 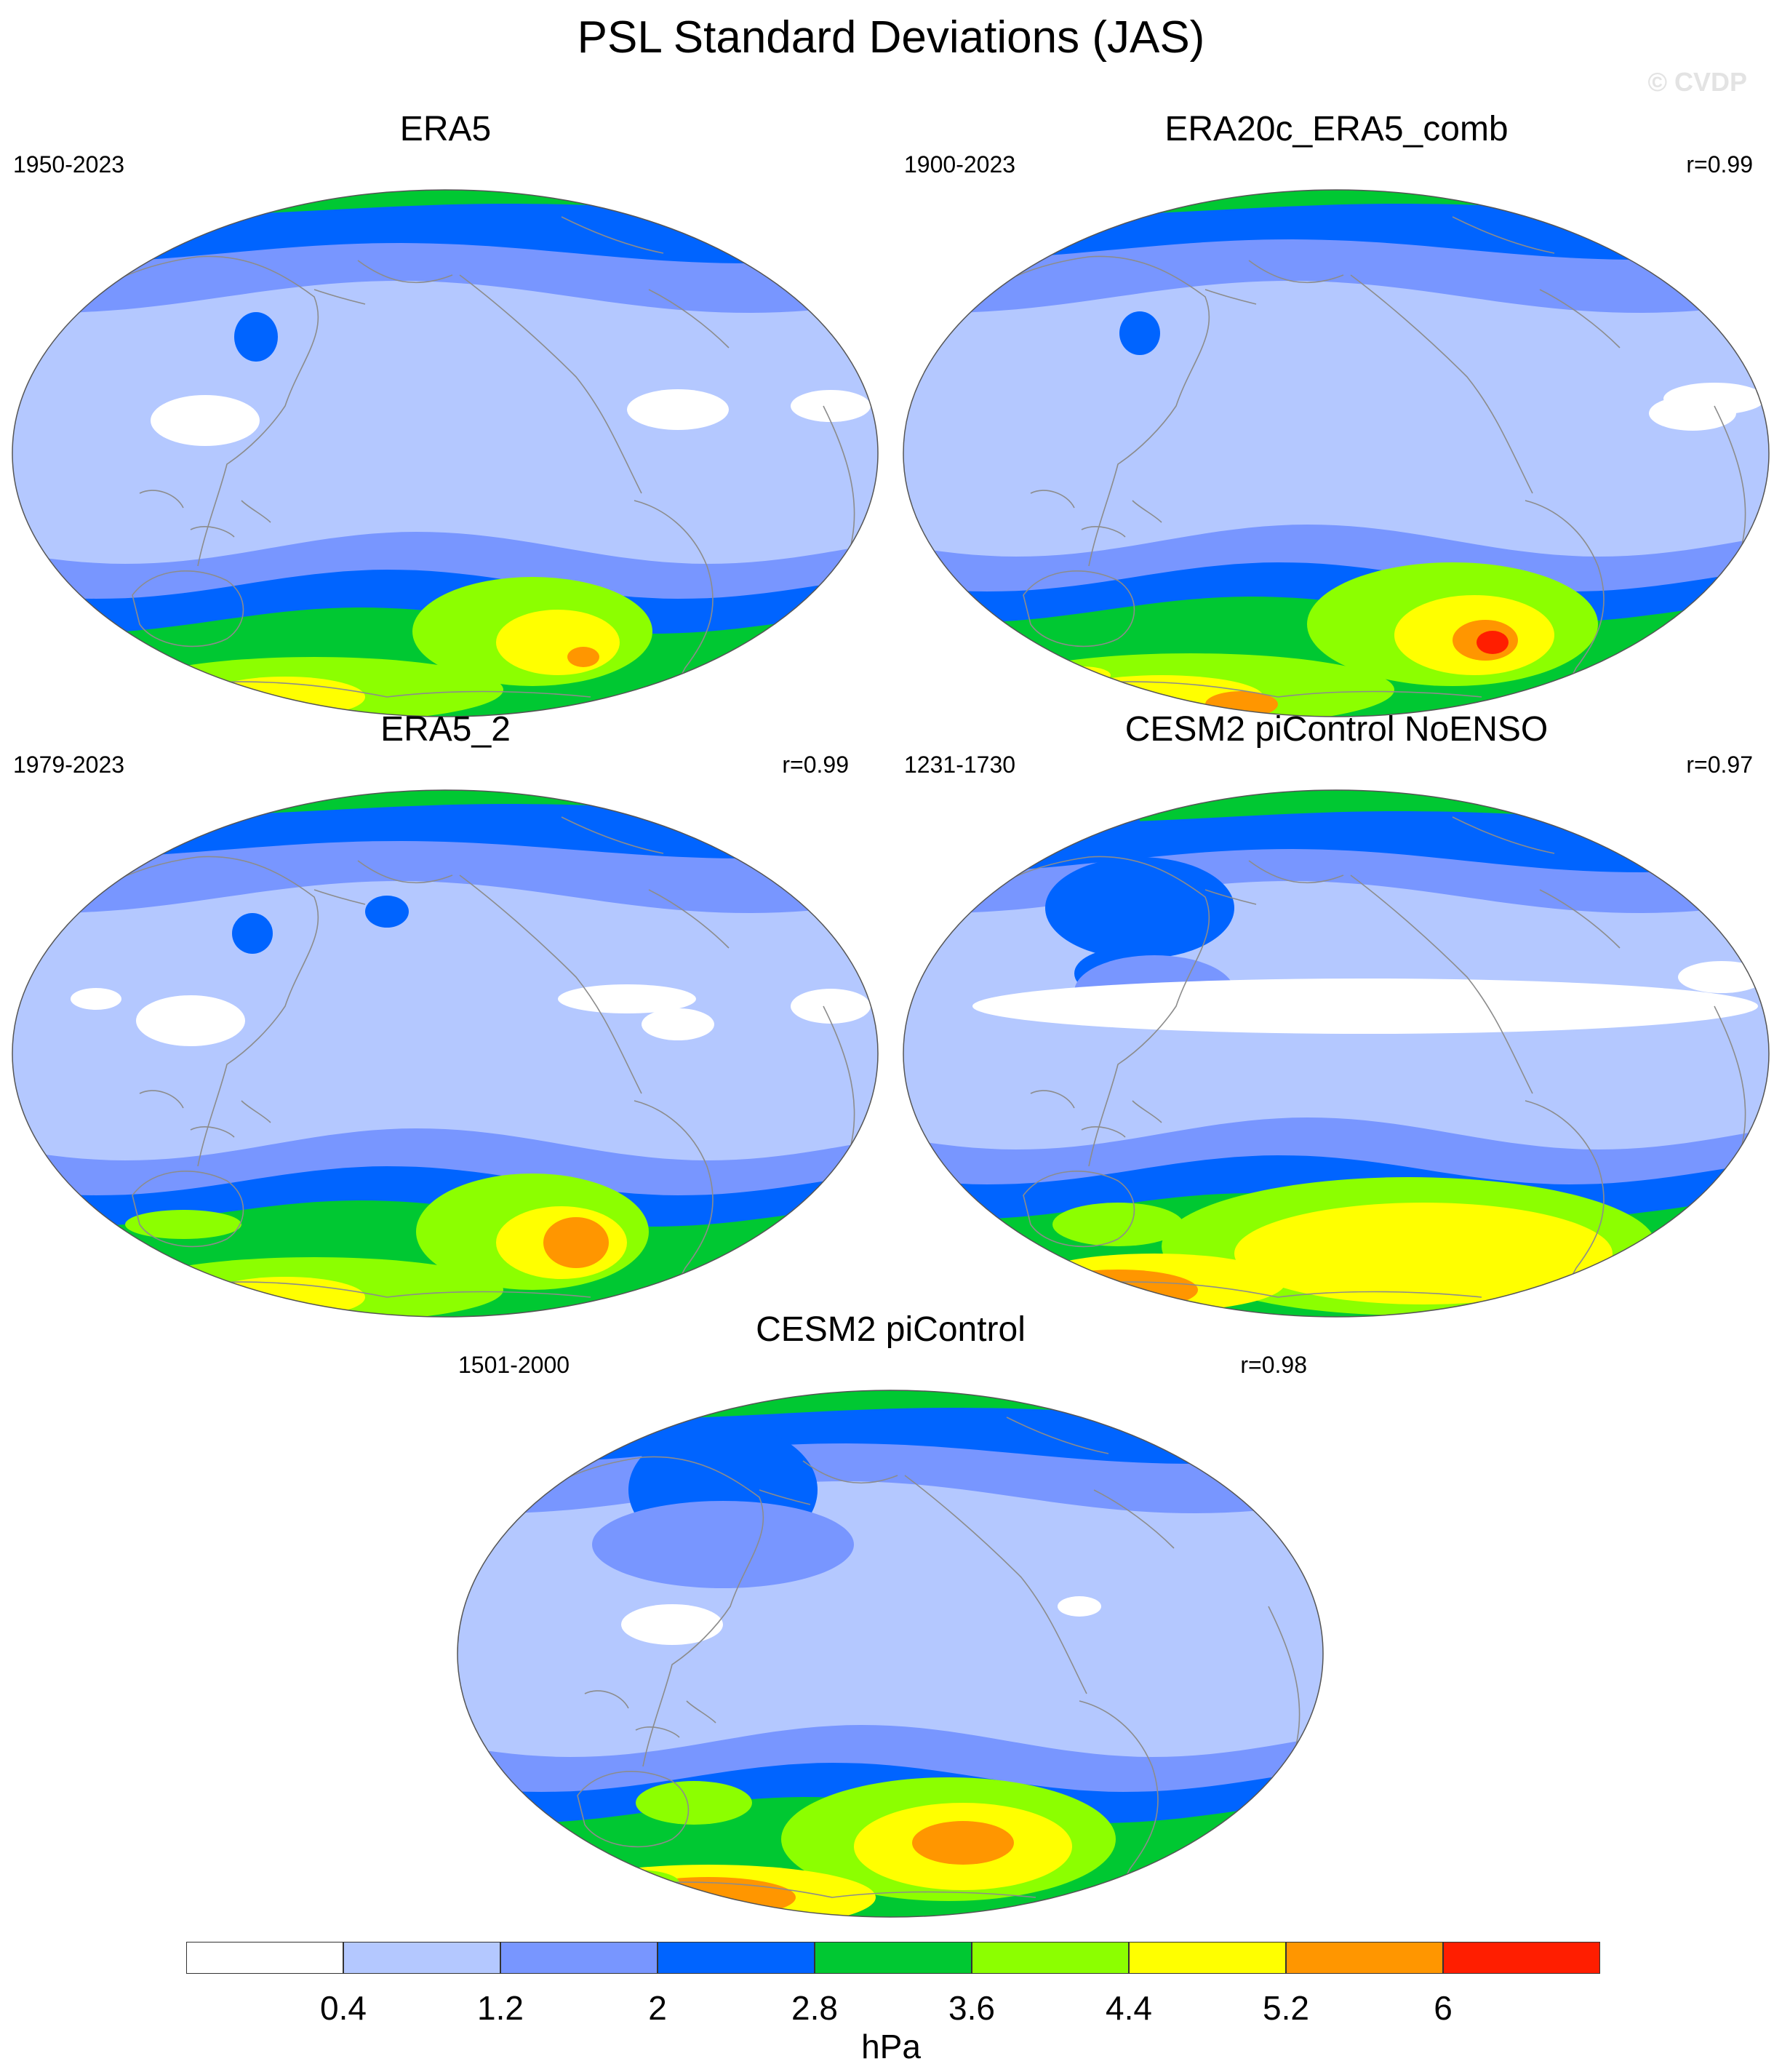 What do you see at coordinates (1719, 164) in the screenshot?
I see `panel-correlation: r=0.99` at bounding box center [1719, 164].